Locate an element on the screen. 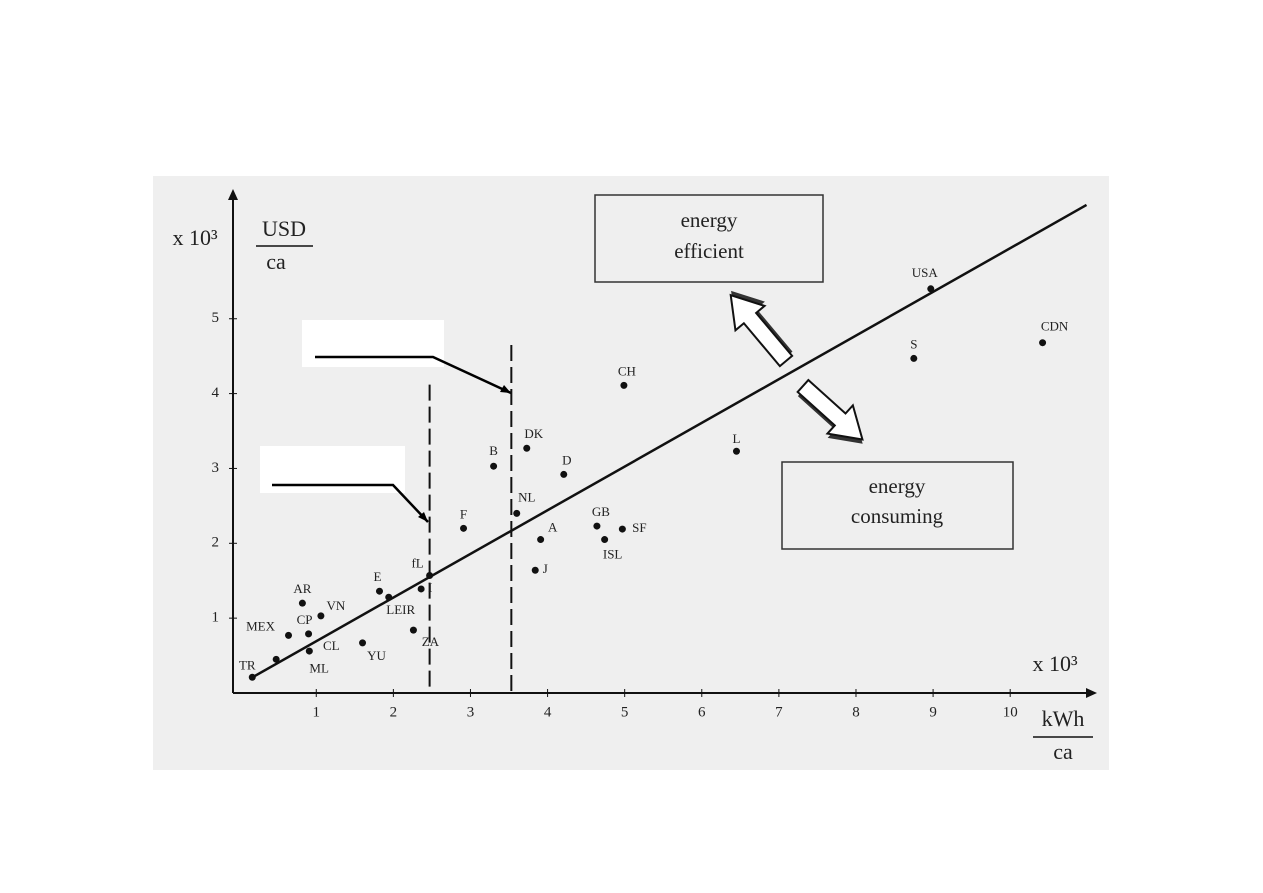 The image size is (1263, 893). blank-label is located at coordinates (373, 343).